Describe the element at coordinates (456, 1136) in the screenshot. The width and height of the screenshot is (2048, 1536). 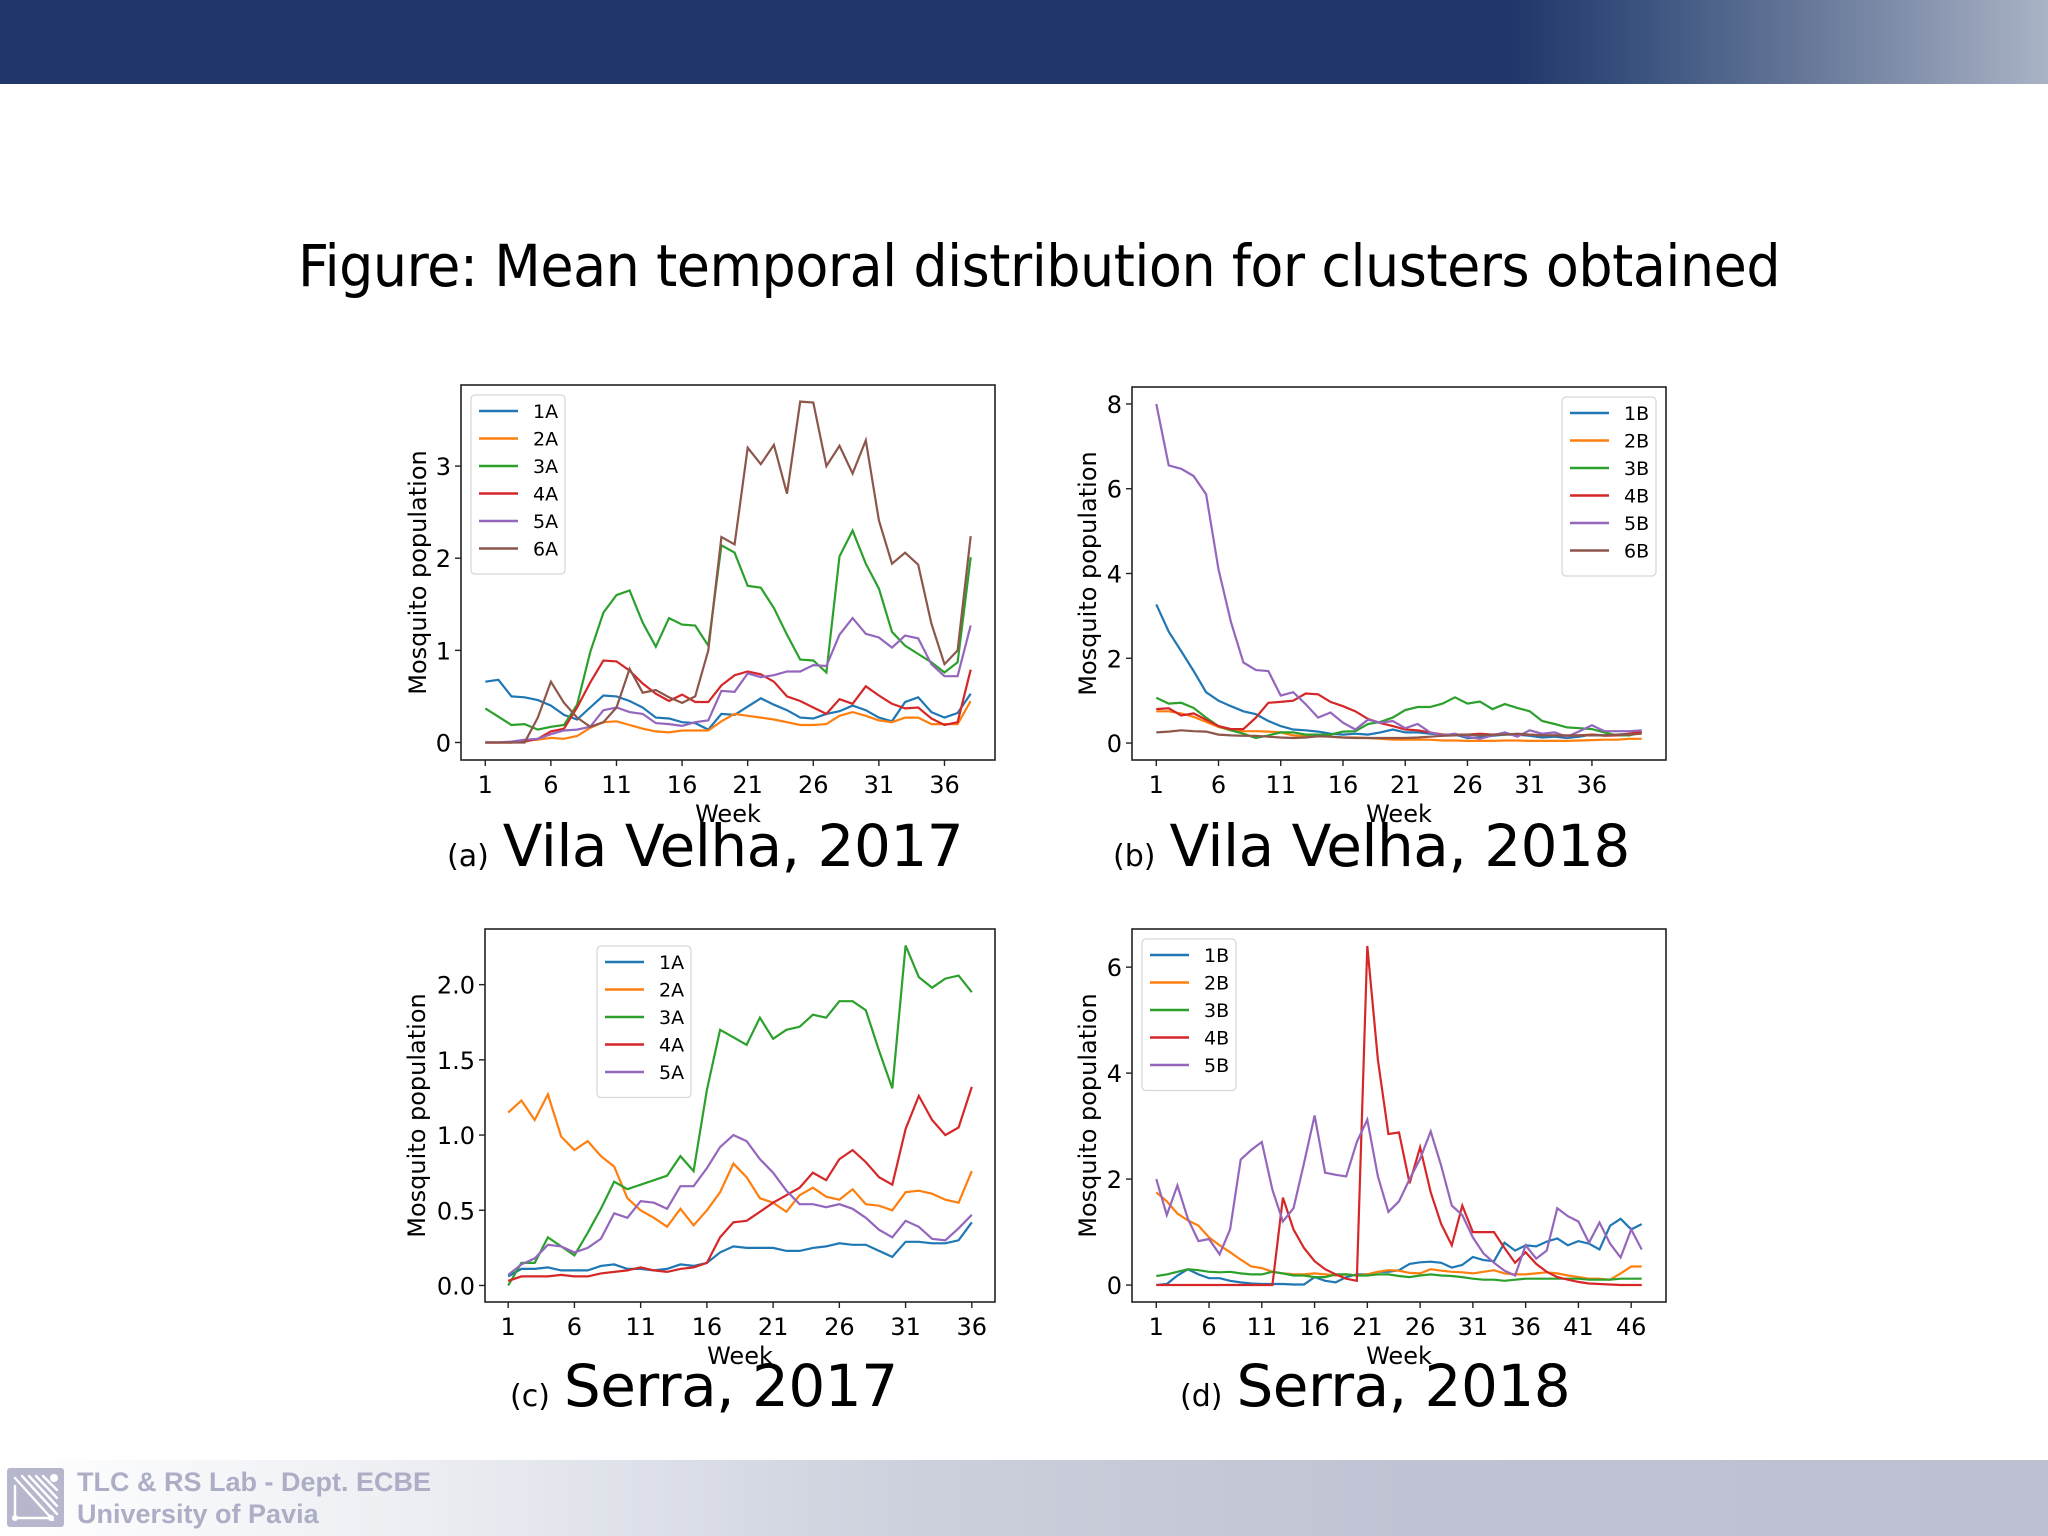
I see `svg-text: 1.0` at that location.